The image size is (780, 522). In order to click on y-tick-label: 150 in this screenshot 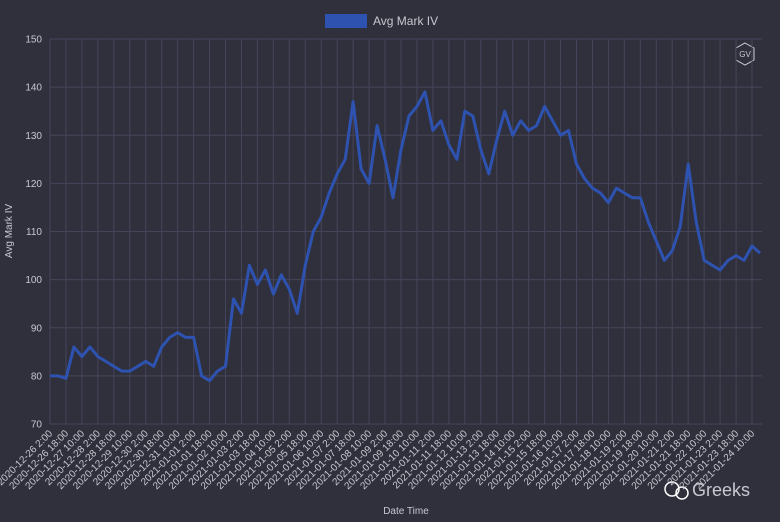, I will do `click(33, 40)`.